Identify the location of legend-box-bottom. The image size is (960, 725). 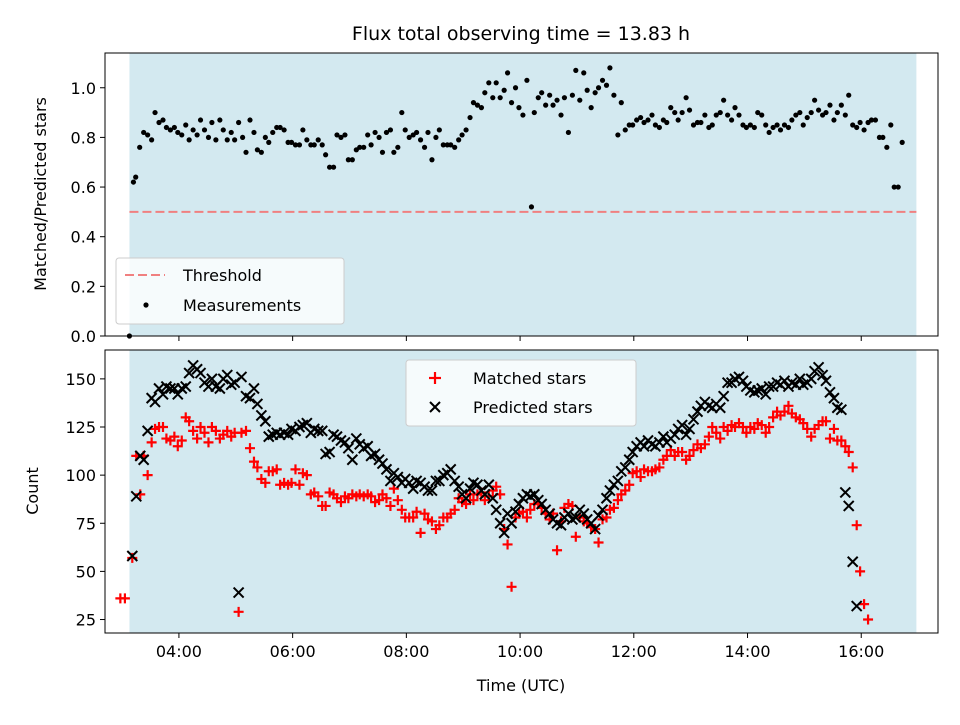
(521, 393).